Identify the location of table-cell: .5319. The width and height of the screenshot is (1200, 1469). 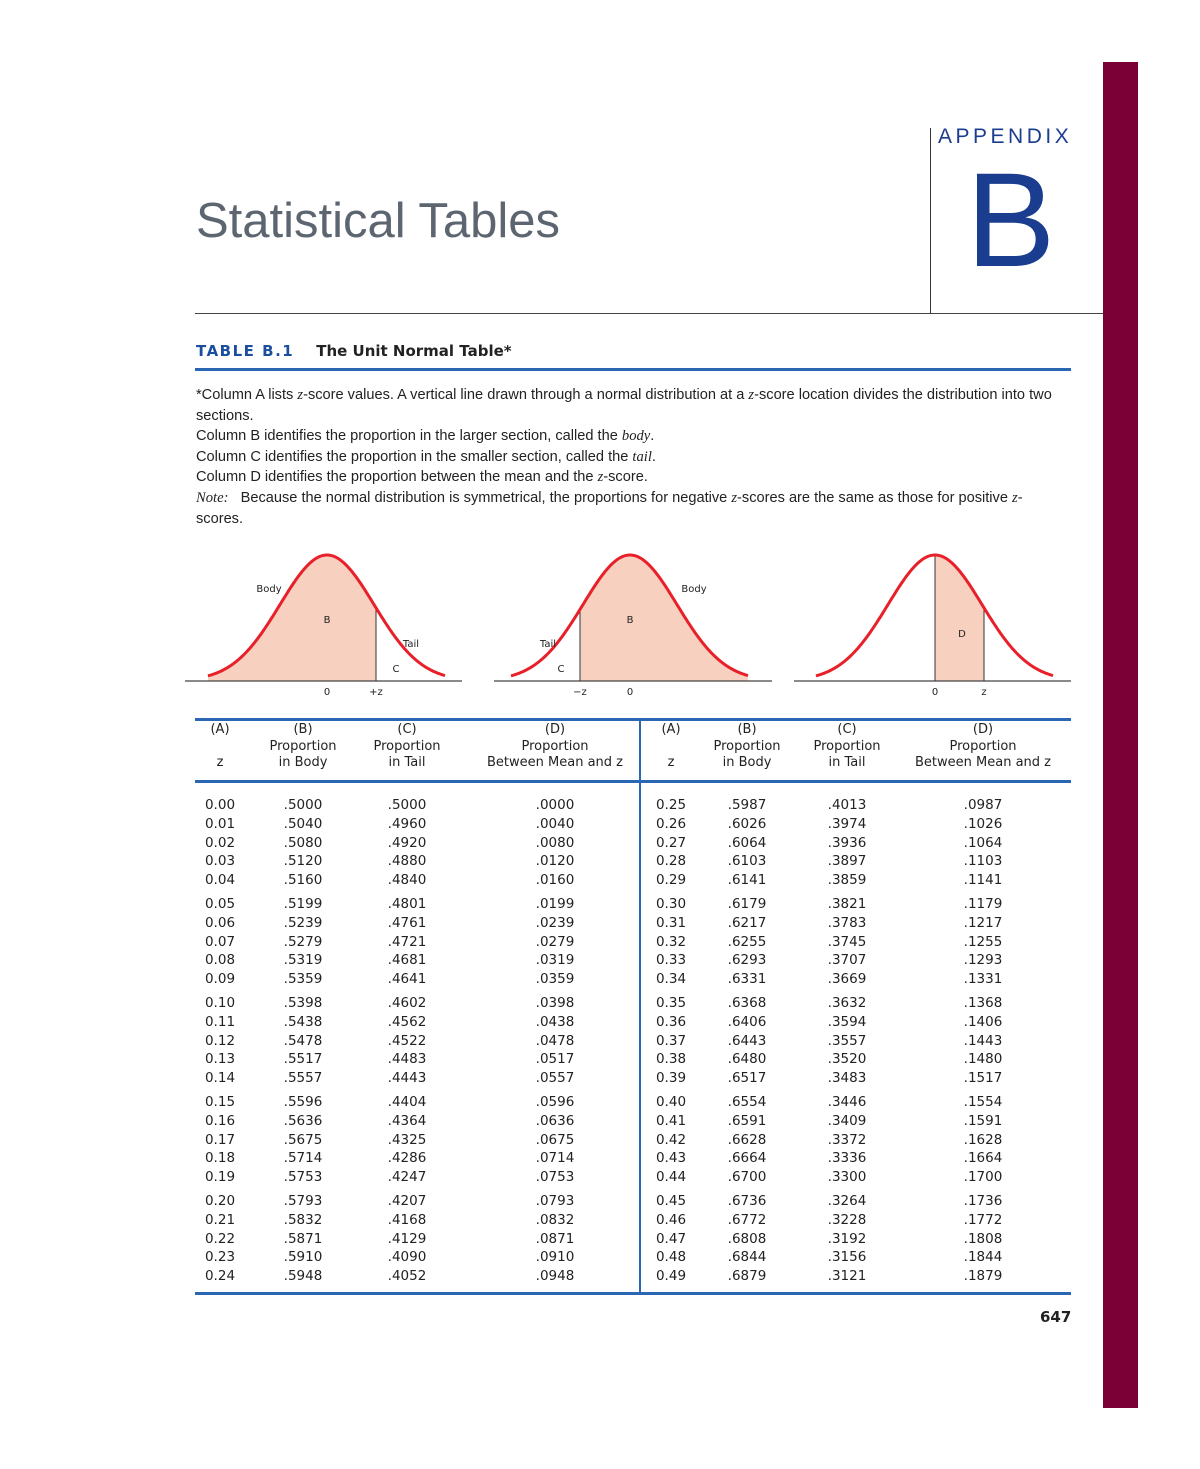
(303, 960).